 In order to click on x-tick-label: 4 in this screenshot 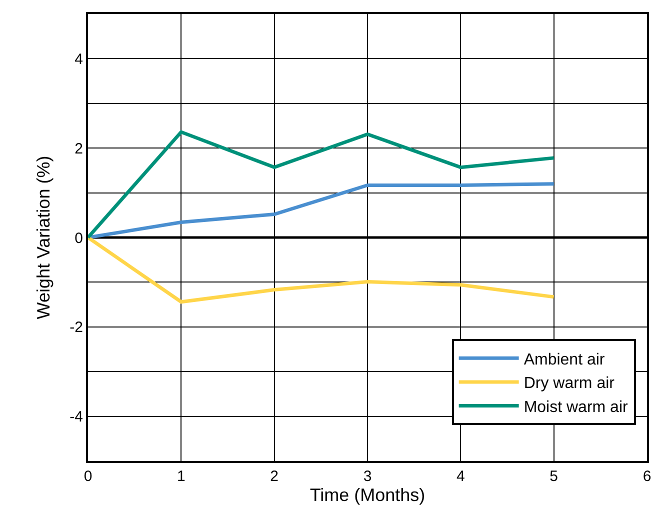, I will do `click(460, 476)`.